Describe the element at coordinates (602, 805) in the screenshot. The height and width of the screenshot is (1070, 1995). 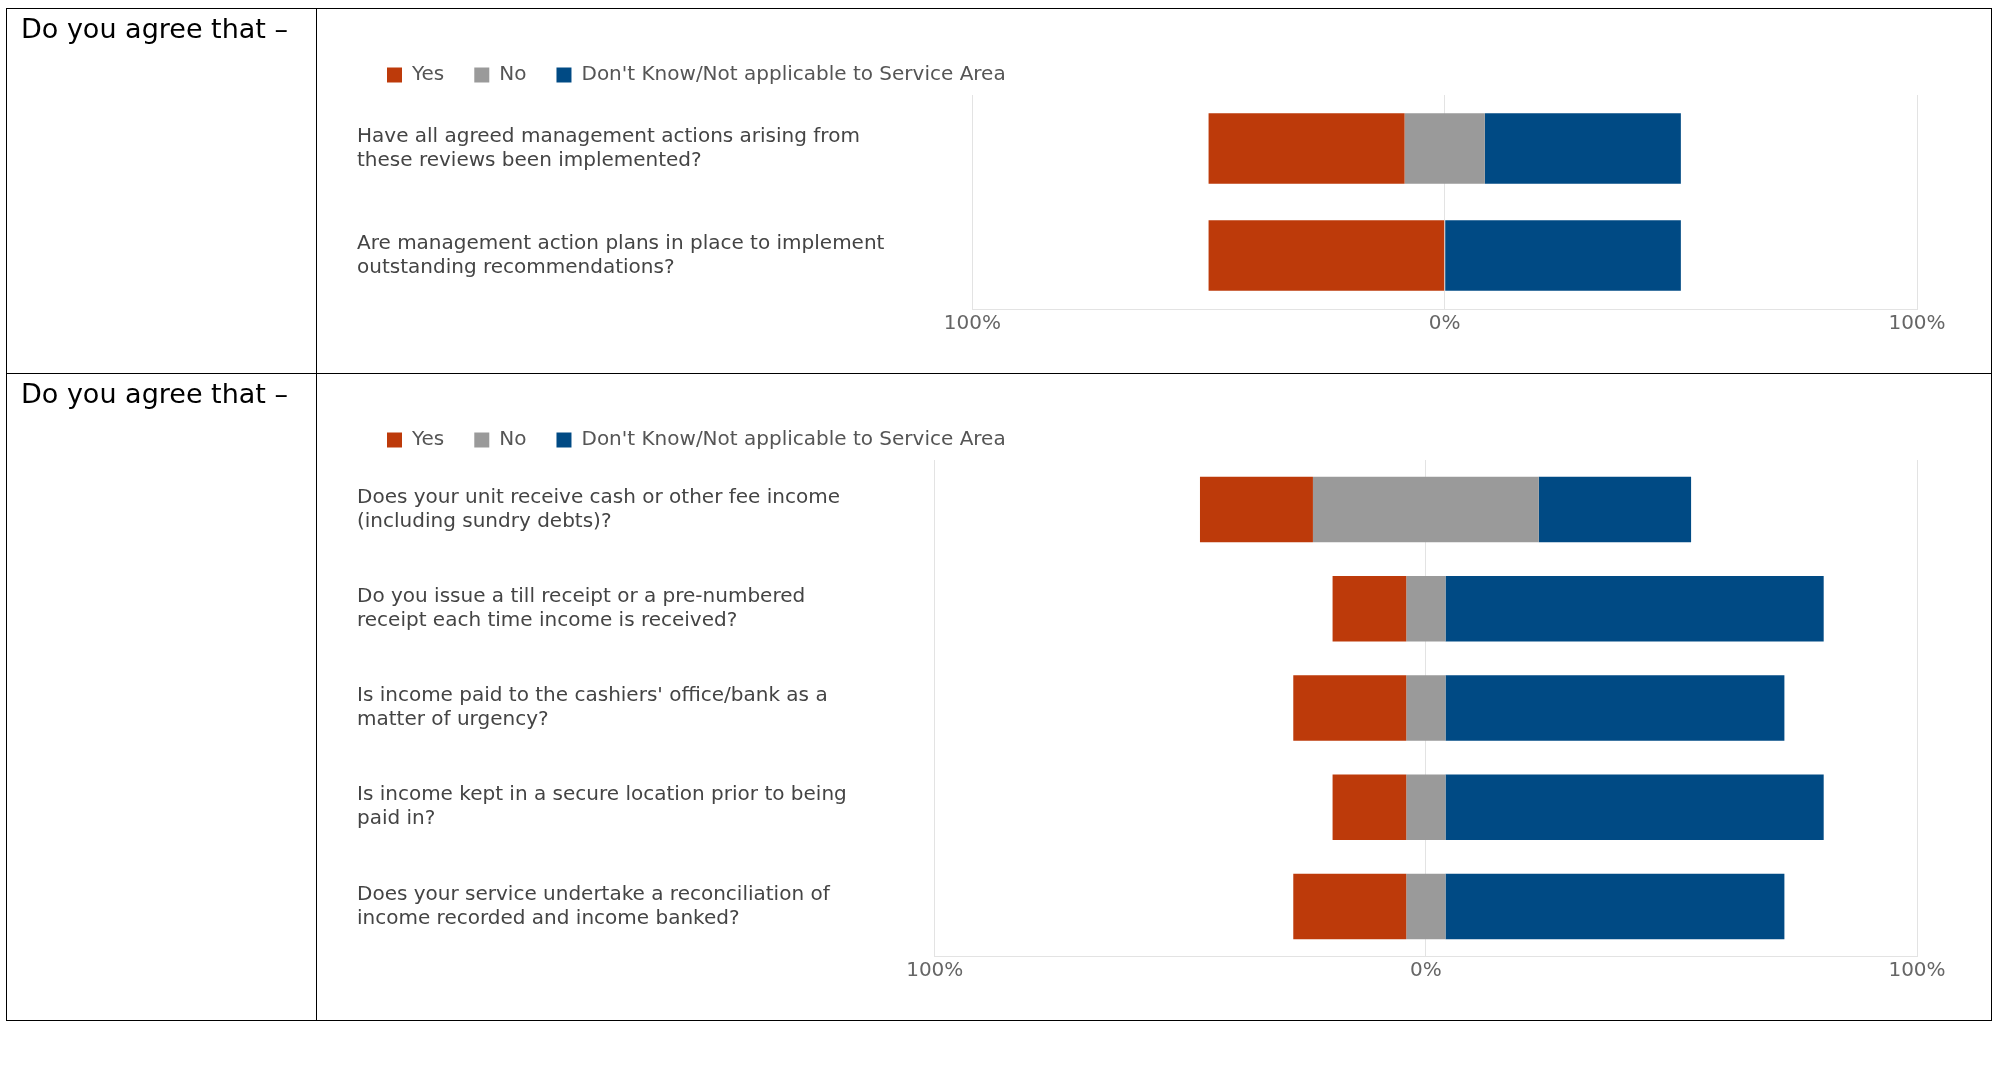
I see `y-tick-label: Is income kept in a secure location prior to being paid in?` at that location.